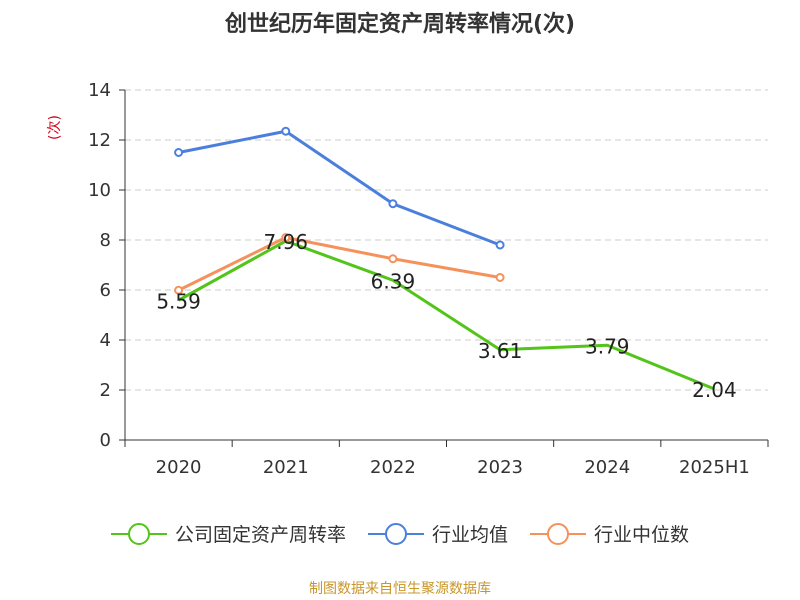 Image resolution: width=800 pixels, height=600 pixels. Describe the element at coordinates (286, 467) in the screenshot. I see `x-tick-label: 2021` at that location.